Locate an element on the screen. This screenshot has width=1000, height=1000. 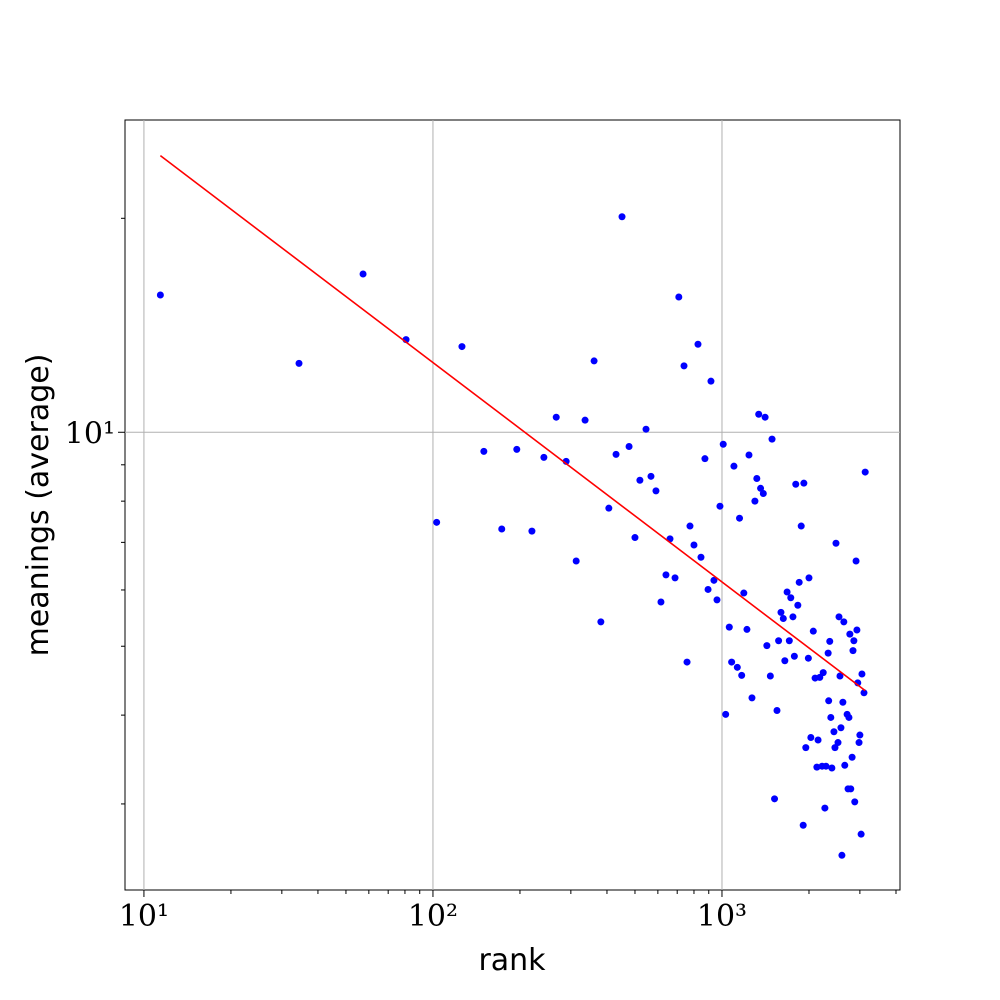
x-tick-label: 10² is located at coordinates (433, 916).